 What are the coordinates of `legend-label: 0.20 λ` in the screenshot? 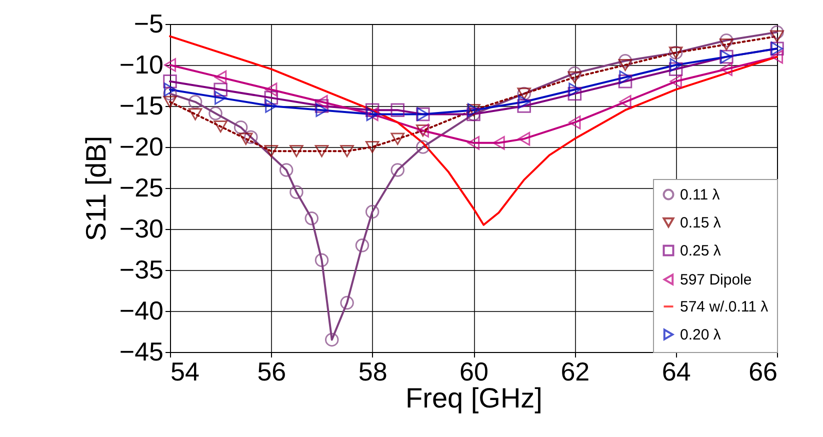 It's located at (701, 335).